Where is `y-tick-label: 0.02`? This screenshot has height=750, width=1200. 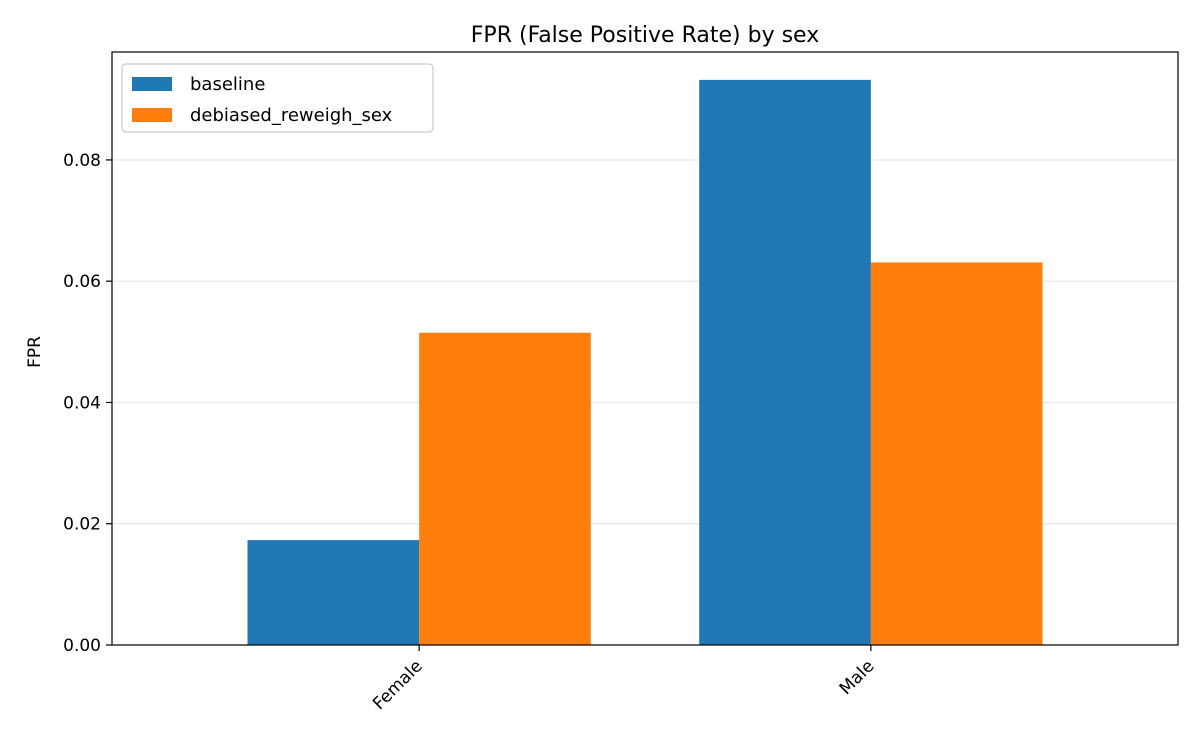 y-tick-label: 0.02 is located at coordinates (82, 525).